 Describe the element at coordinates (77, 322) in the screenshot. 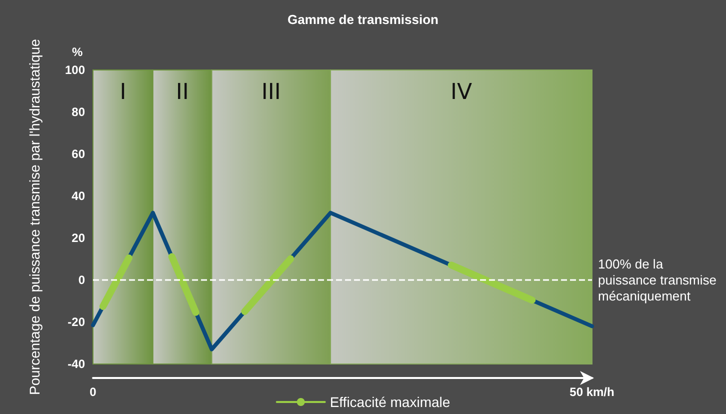

I see `y-tick-label: -20` at that location.